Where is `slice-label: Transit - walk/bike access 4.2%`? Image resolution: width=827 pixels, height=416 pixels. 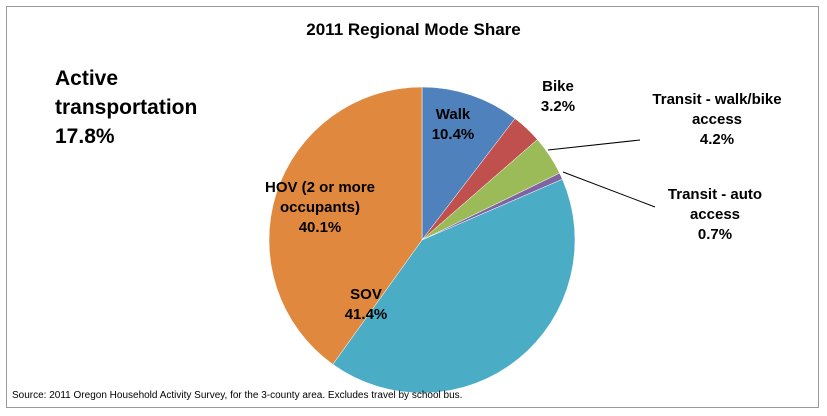
slice-label: Transit - walk/bike access 4.2% is located at coordinates (717, 120).